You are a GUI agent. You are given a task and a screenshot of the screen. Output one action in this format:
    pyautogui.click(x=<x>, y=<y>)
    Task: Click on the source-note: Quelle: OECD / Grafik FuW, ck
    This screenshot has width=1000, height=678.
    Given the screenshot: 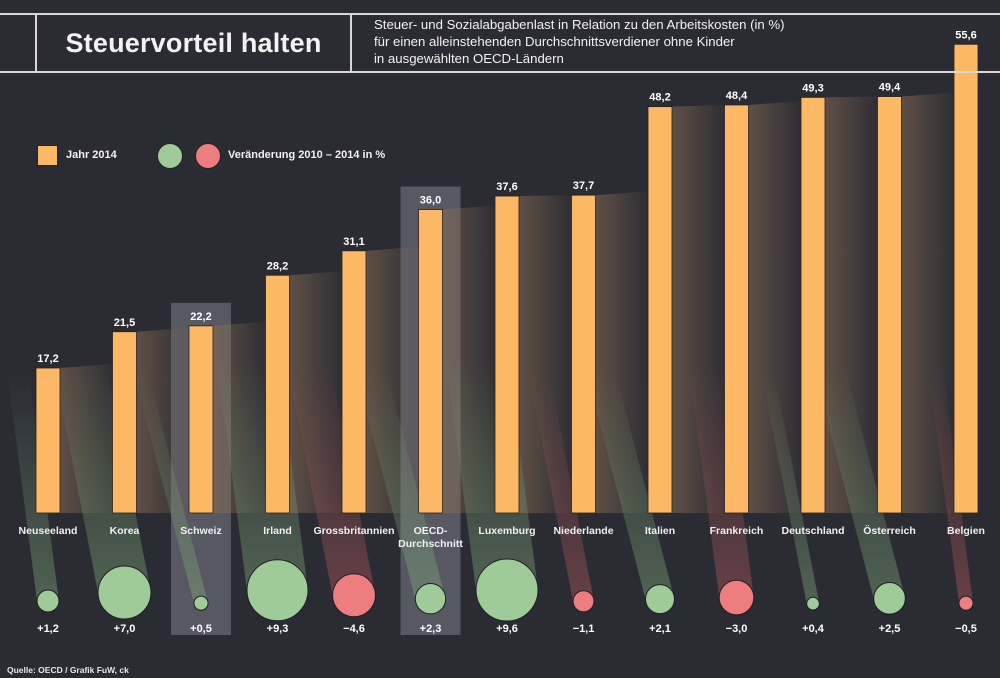 What is the action you would take?
    pyautogui.click(x=68, y=670)
    